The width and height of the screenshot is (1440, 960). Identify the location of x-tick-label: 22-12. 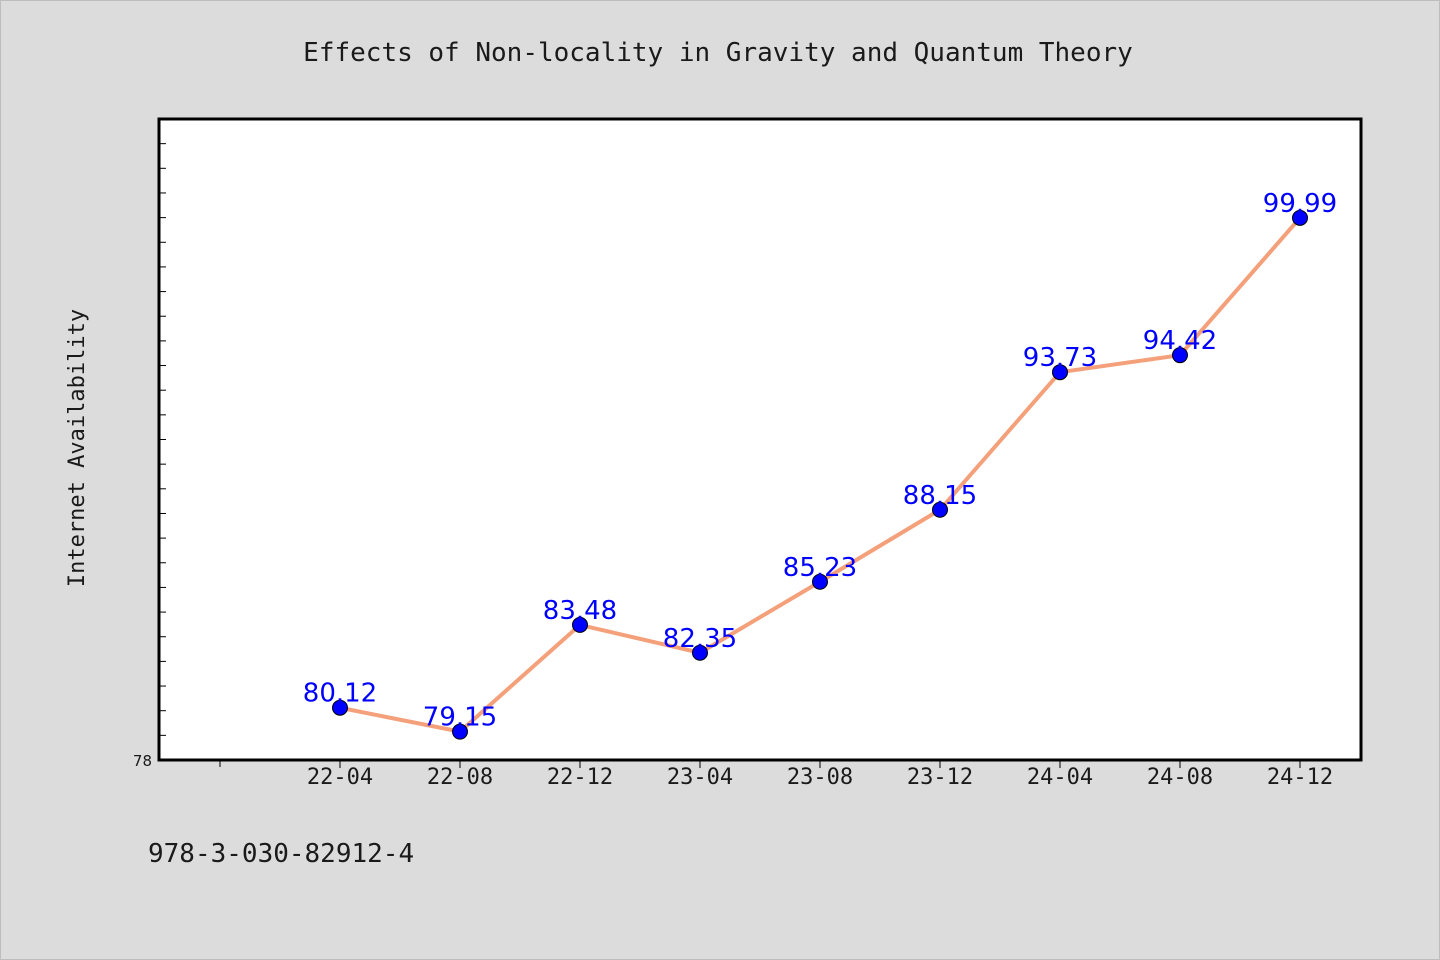
(580, 777).